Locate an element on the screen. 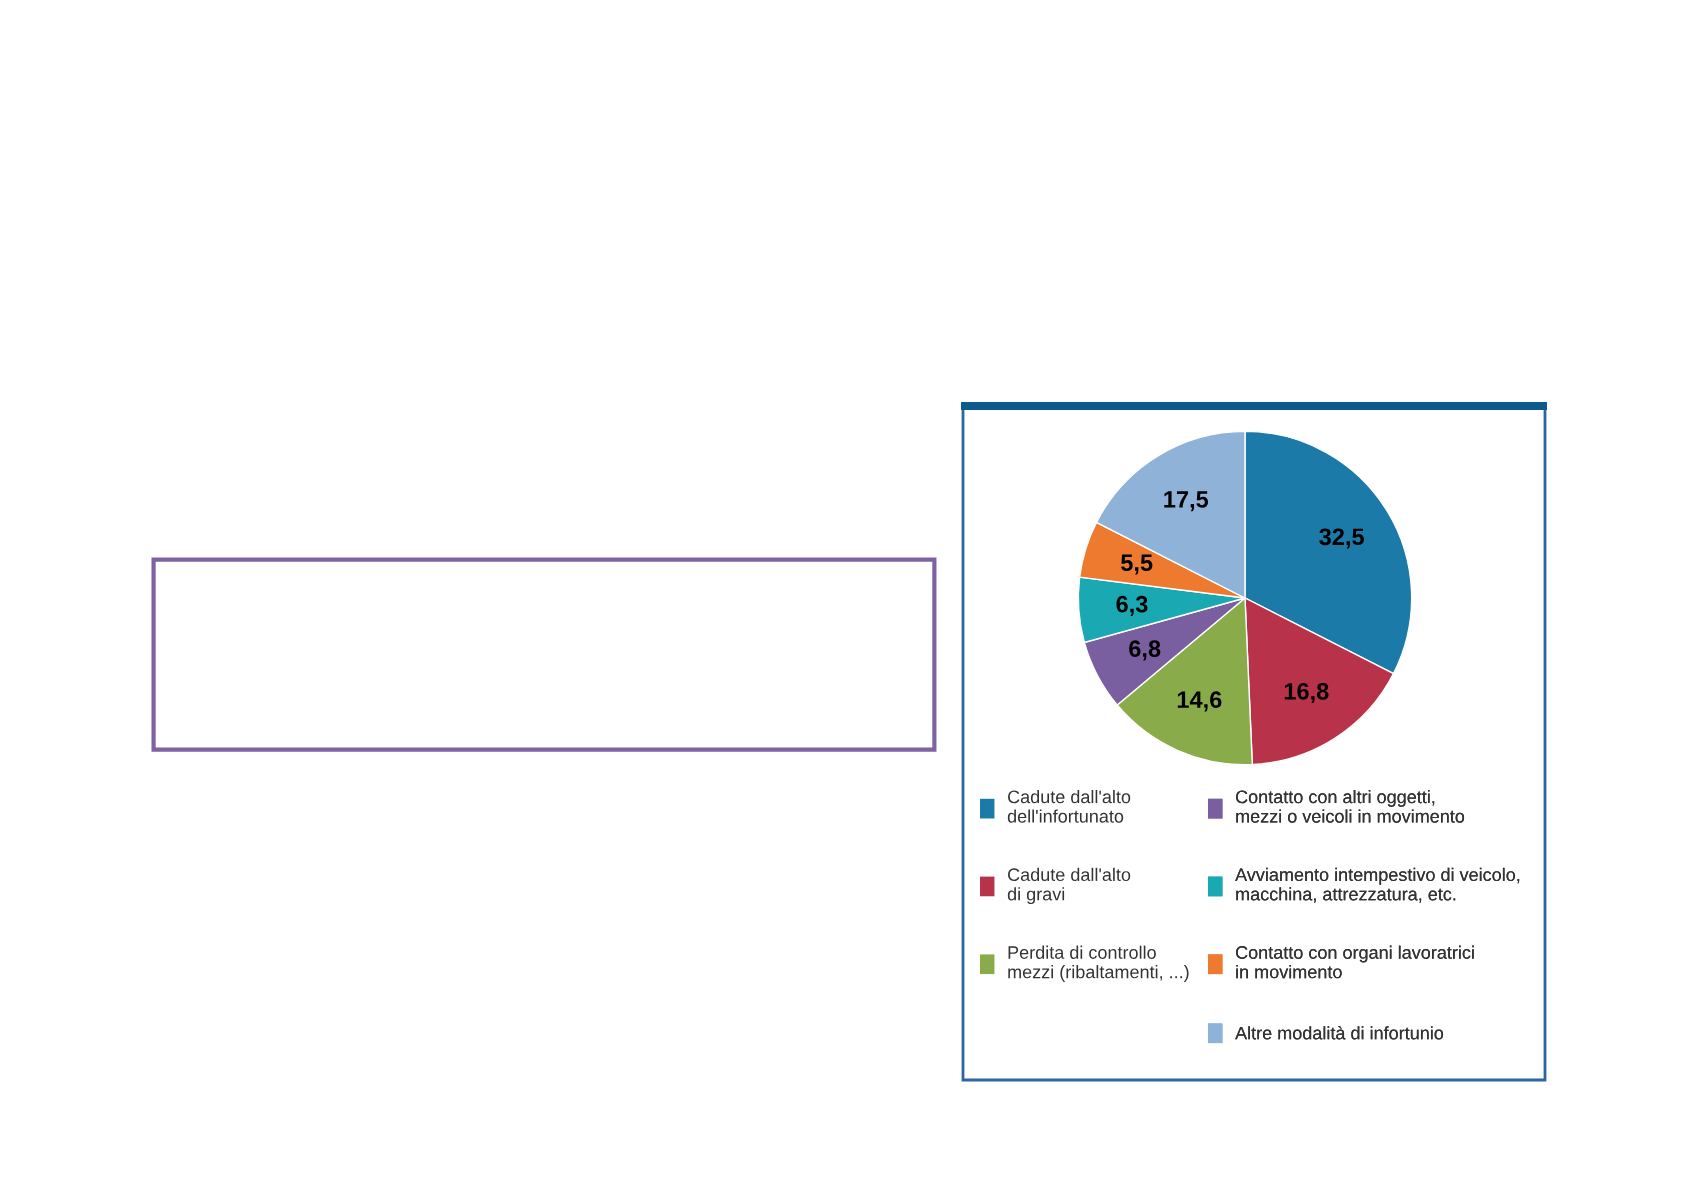 The height and width of the screenshot is (1190, 1684). data-label: 17,5 is located at coordinates (1186, 501).